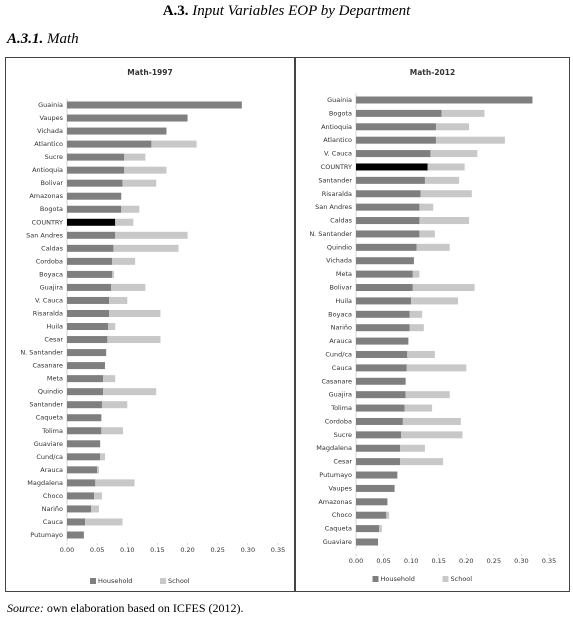 The height and width of the screenshot is (622, 573). Describe the element at coordinates (53, 340) in the screenshot. I see `y-tick-label: Cesar` at that location.